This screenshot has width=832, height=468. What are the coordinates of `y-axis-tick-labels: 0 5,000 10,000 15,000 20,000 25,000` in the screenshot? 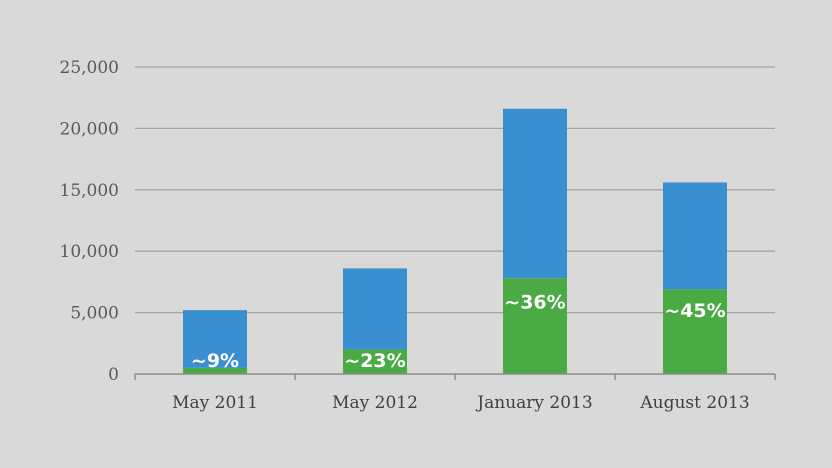 It's located at (89, 221).